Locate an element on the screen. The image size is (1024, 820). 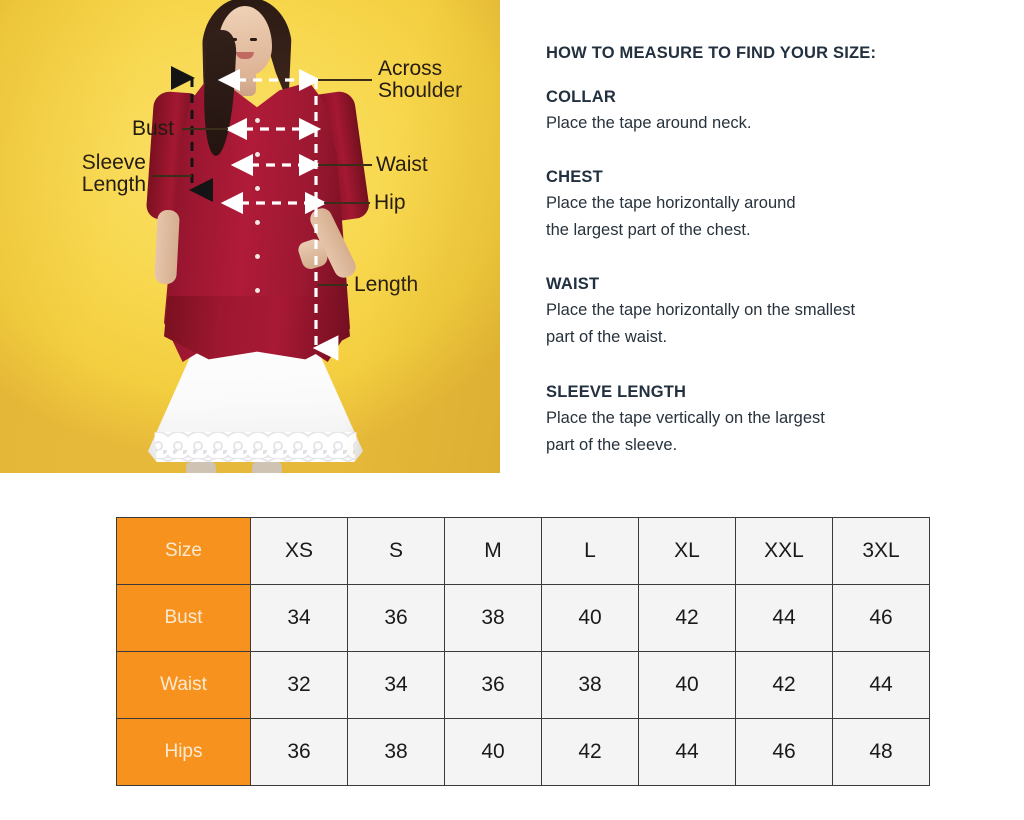
guide-body: Place the tape around neck. is located at coordinates (649, 123).